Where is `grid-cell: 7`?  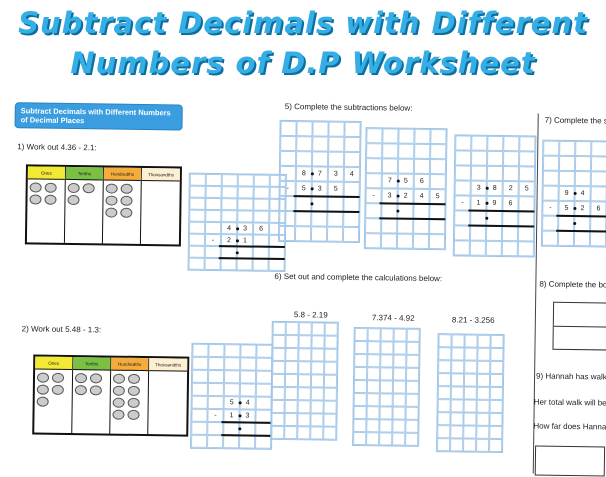
grid-cell: 7 is located at coordinates (320, 173).